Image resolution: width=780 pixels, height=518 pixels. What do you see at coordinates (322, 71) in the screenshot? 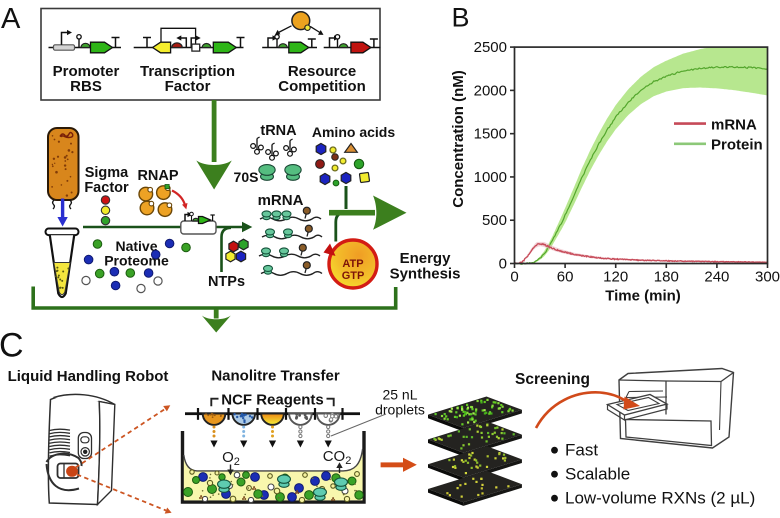
I see `svg-text: Resource` at bounding box center [322, 71].